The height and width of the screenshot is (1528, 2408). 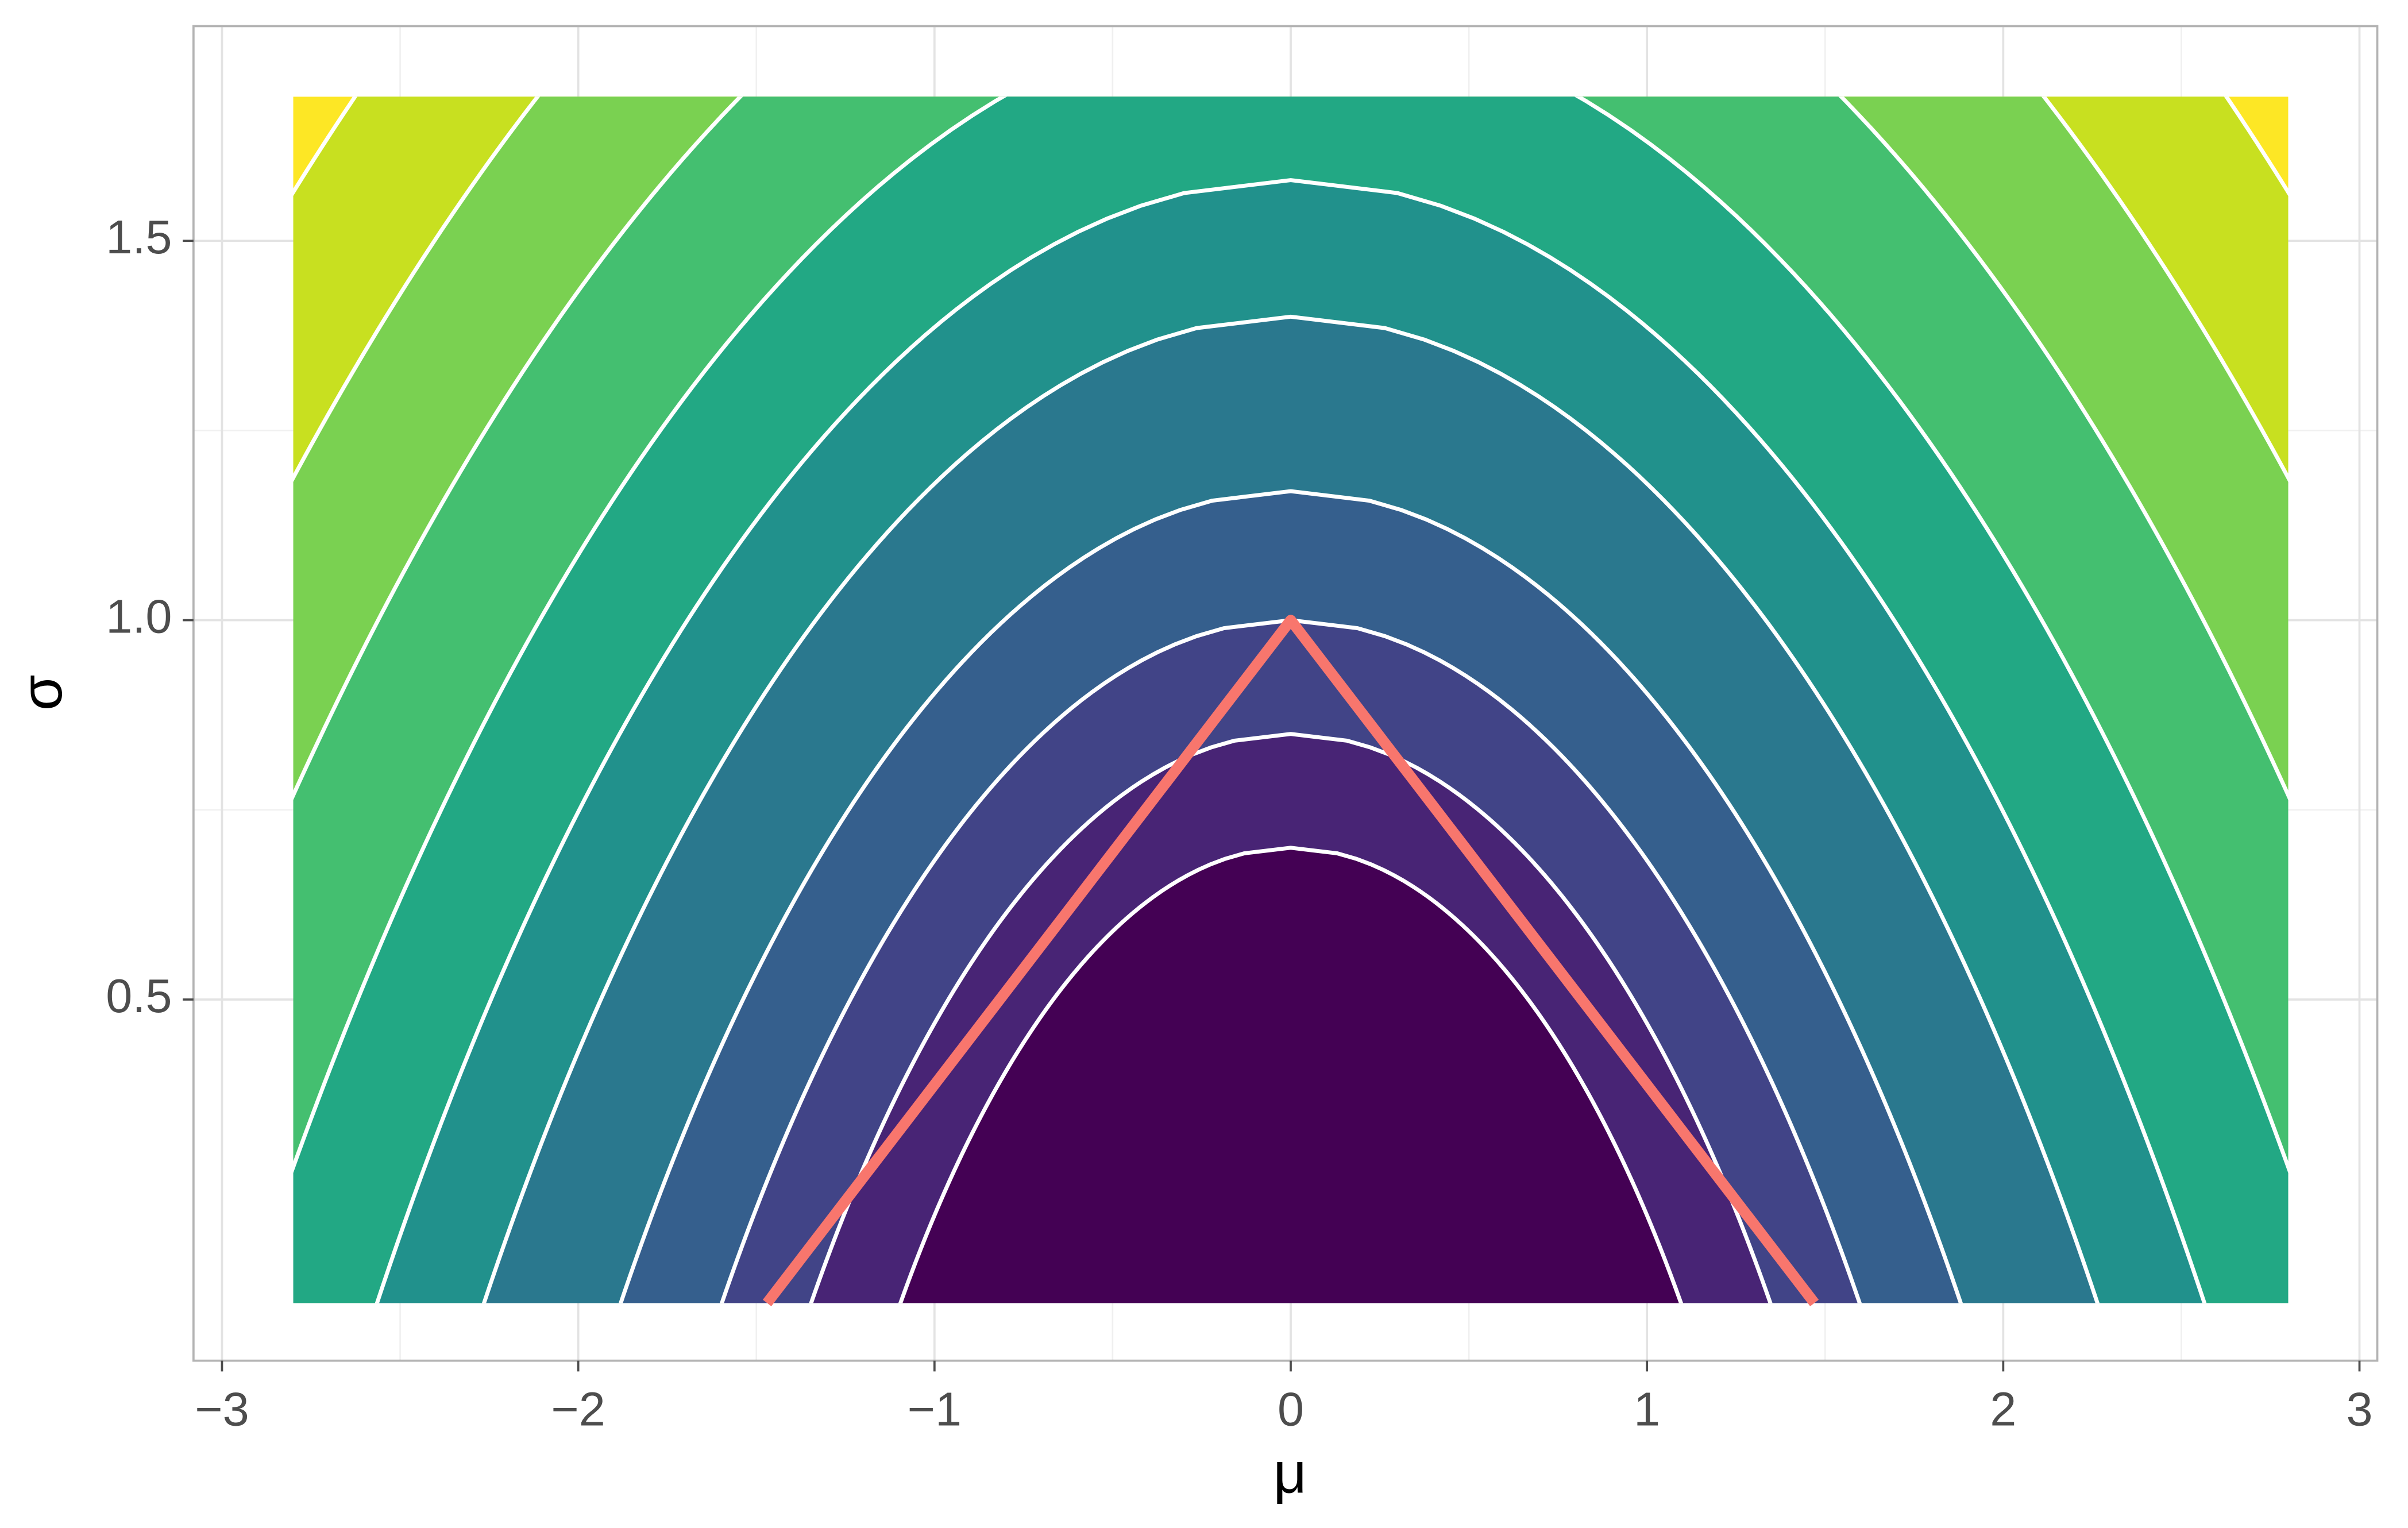 I want to click on y-axis-title: σ, so click(x=41, y=692).